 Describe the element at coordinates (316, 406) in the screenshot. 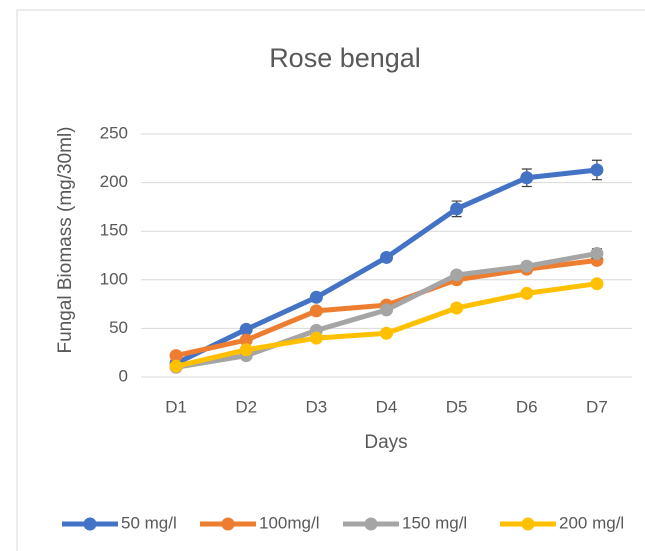

I see `x-tick-label: D3` at that location.